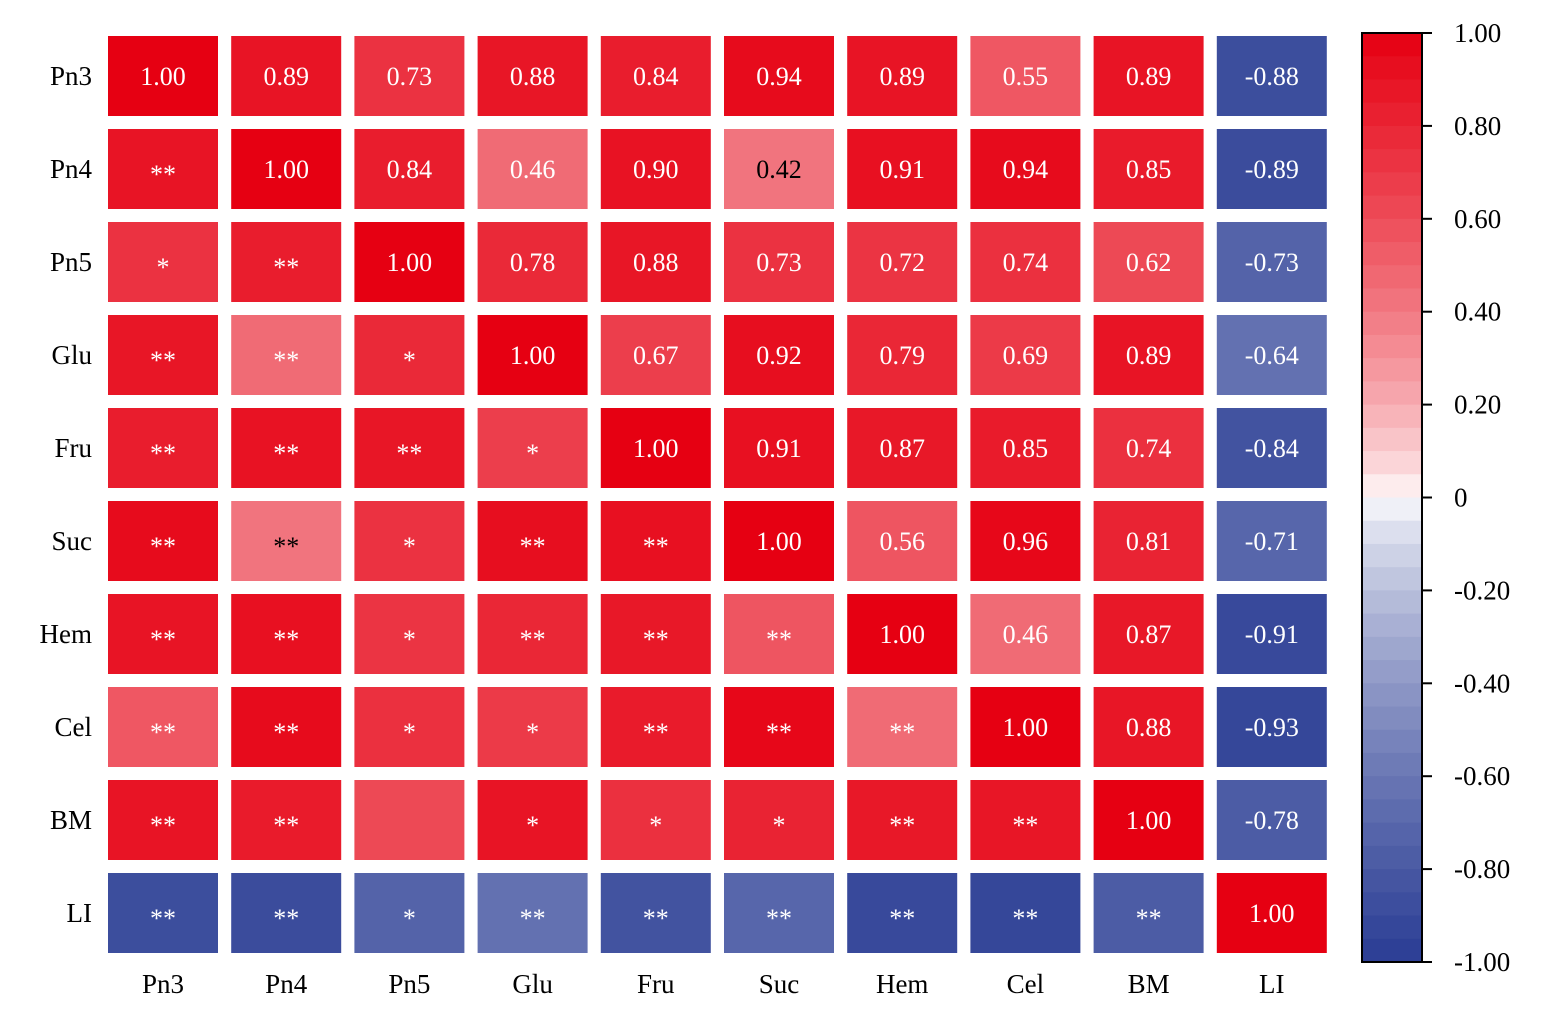 This screenshot has width=1559, height=1021. I want to click on row-label-cel: Cel, so click(74, 727).